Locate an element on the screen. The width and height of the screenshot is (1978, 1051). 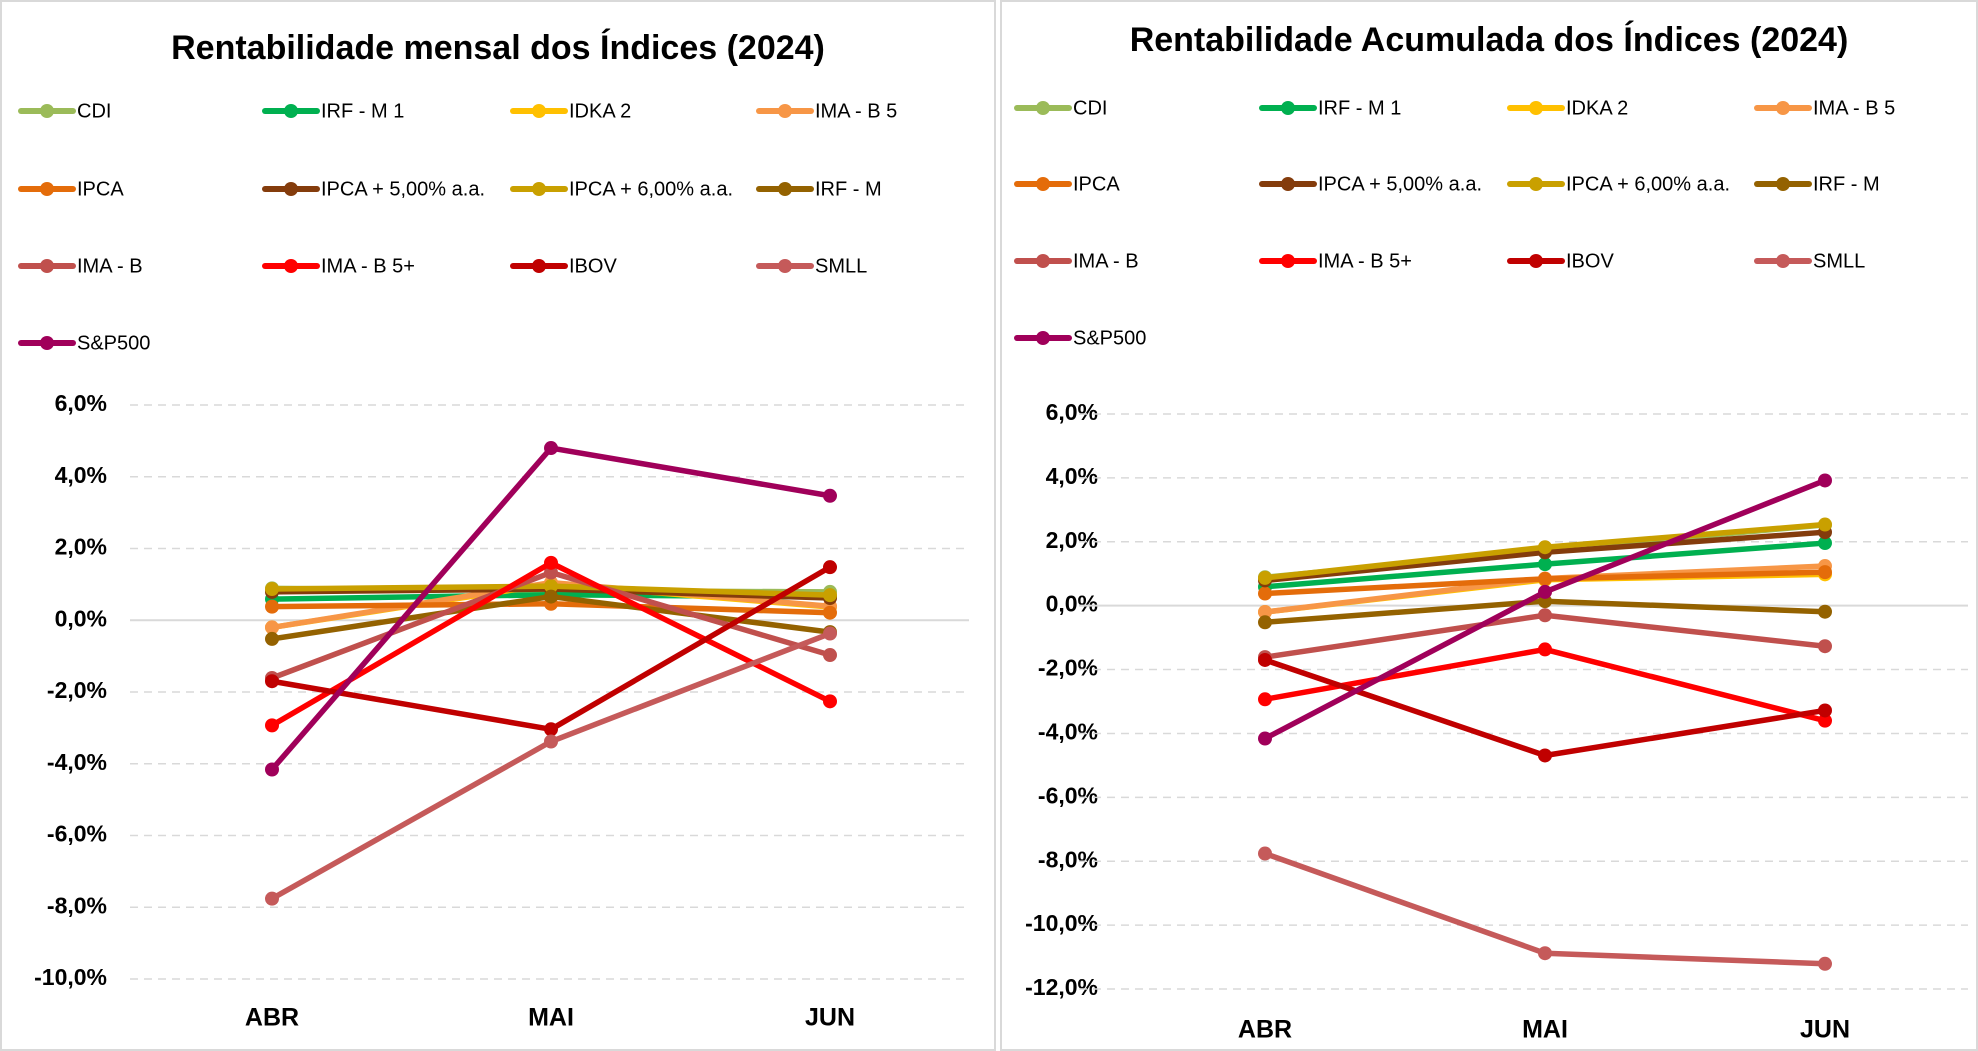
legend-label: IDKA 2 is located at coordinates (1597, 108).